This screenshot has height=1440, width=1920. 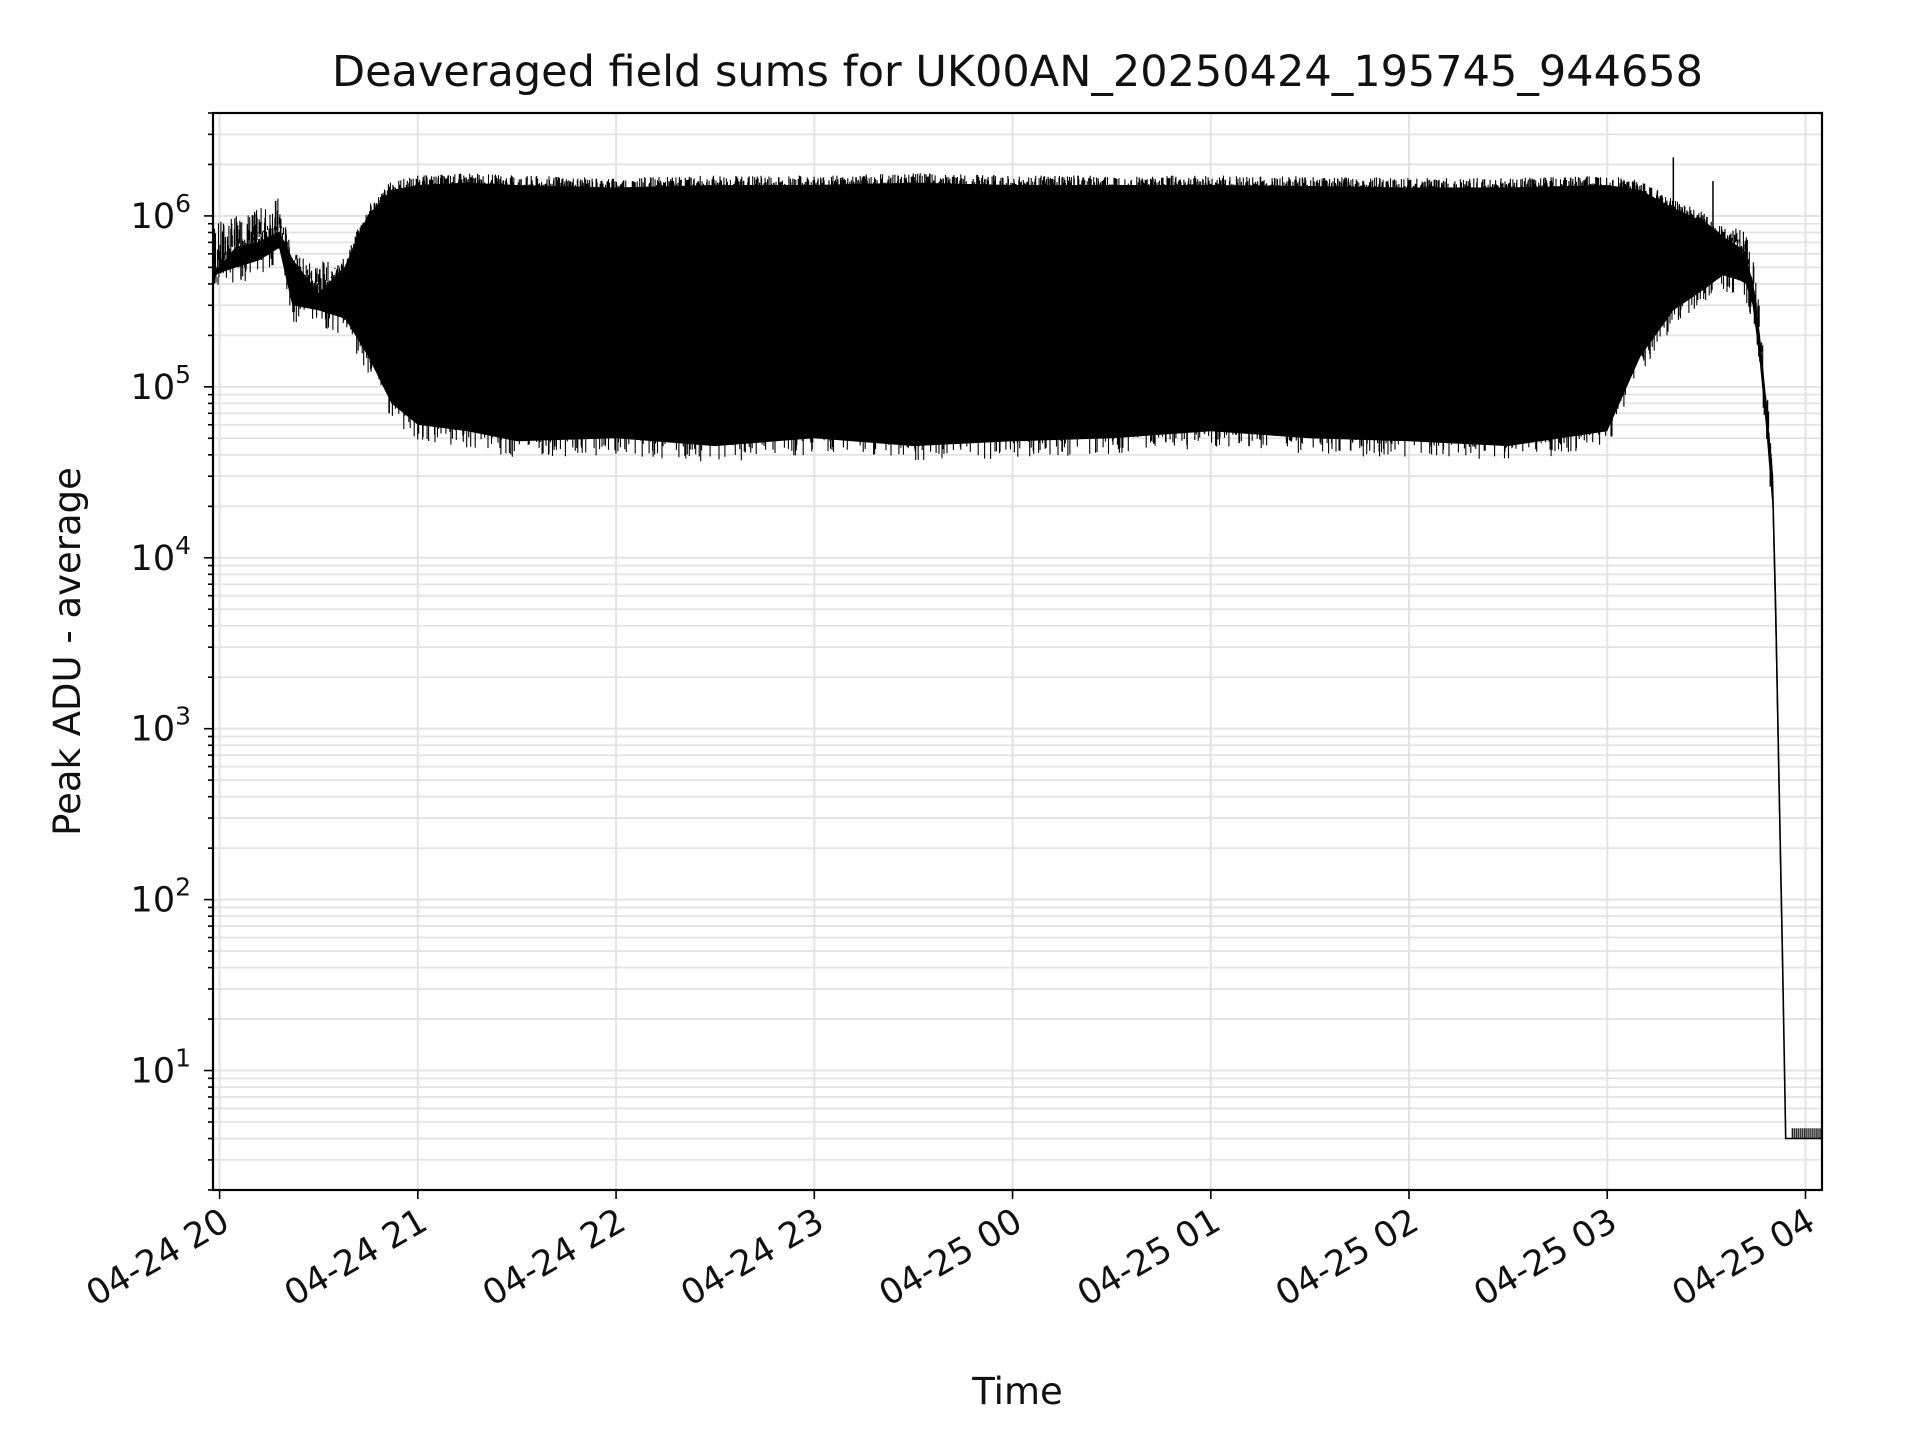 I want to click on x-tick-label: 04-25 02, so click(x=1347, y=1257).